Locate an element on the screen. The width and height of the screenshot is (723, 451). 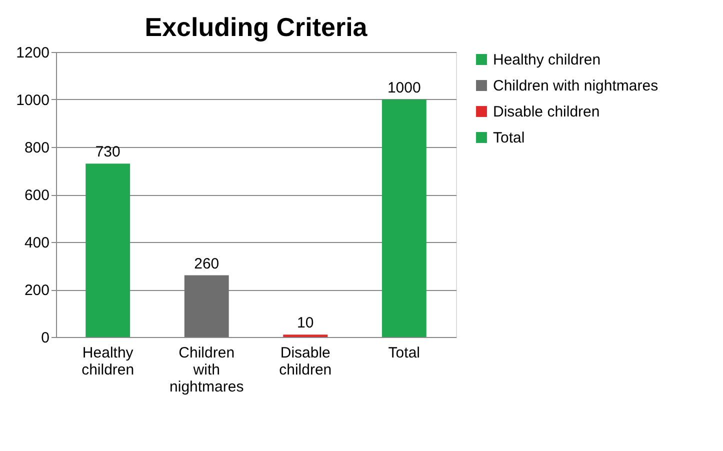
x-tick-label: Children with nightmares is located at coordinates (207, 370).